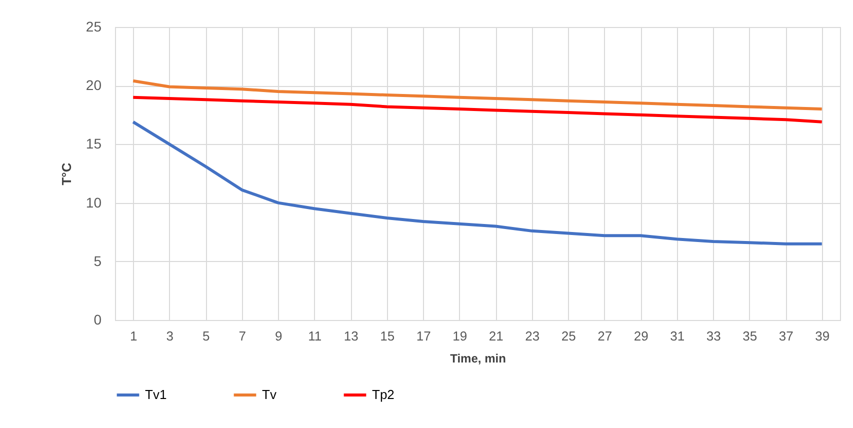 This screenshot has height=428, width=853. Describe the element at coordinates (134, 336) in the screenshot. I see `x-tick-label: 1` at that location.